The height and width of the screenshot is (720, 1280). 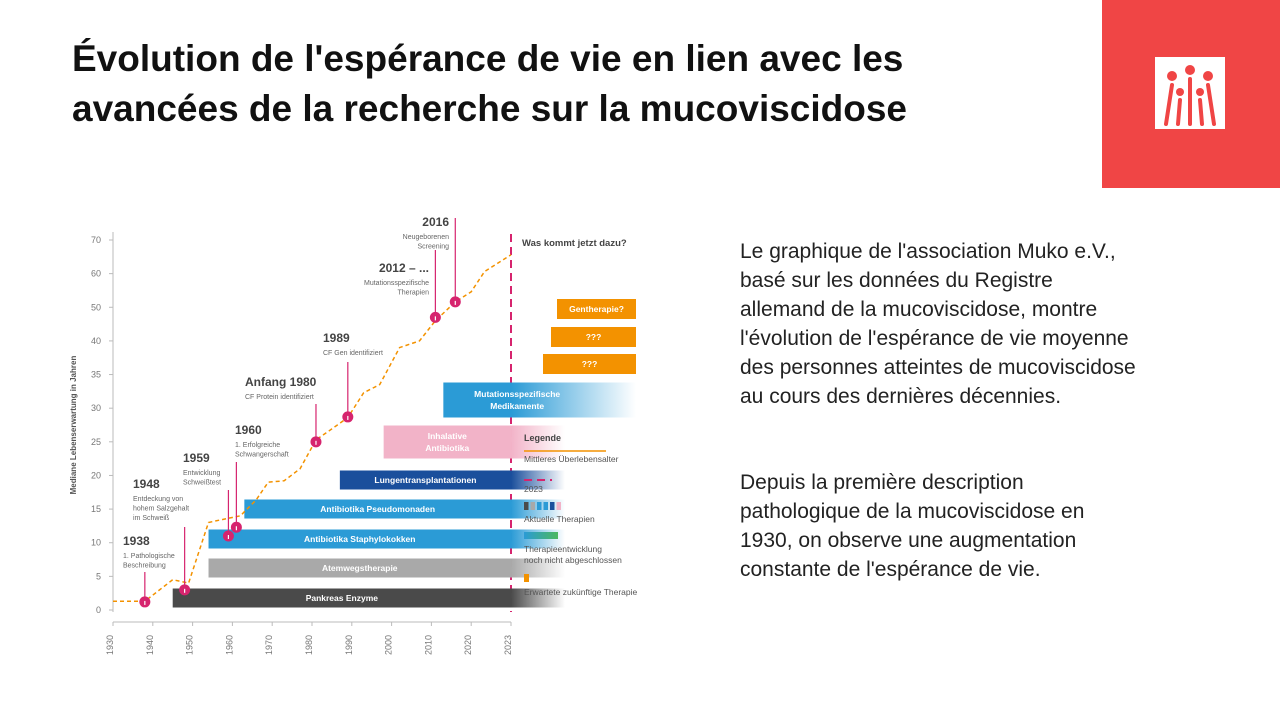 What do you see at coordinates (349, 645) in the screenshot?
I see `x-tick-label: 1990` at bounding box center [349, 645].